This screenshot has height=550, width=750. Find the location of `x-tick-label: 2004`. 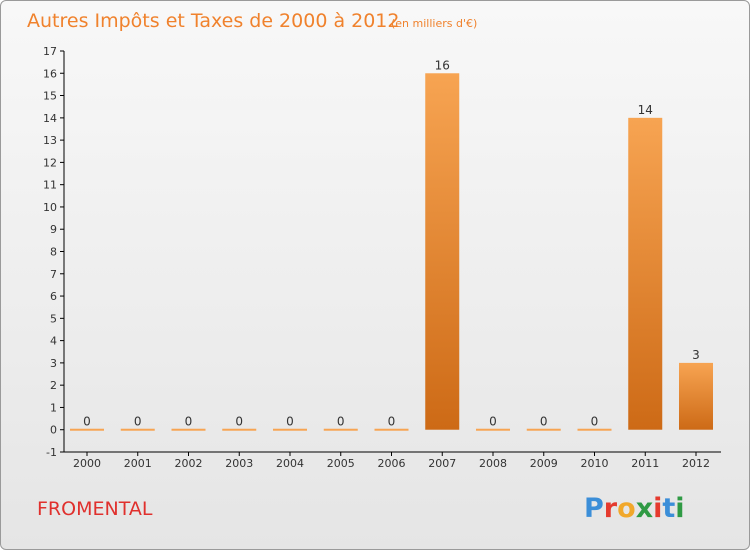

x-tick-label: 2004 is located at coordinates (290, 463).